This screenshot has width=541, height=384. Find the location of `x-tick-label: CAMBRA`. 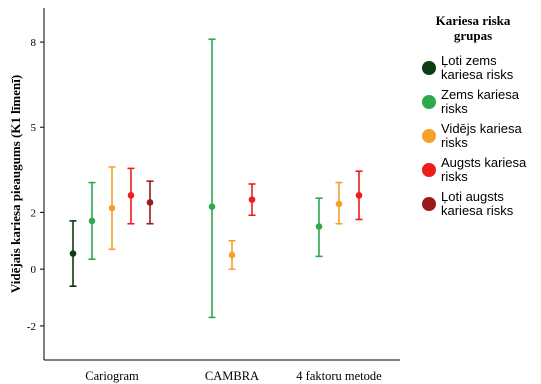

x-tick-label: CAMBRA is located at coordinates (232, 376).